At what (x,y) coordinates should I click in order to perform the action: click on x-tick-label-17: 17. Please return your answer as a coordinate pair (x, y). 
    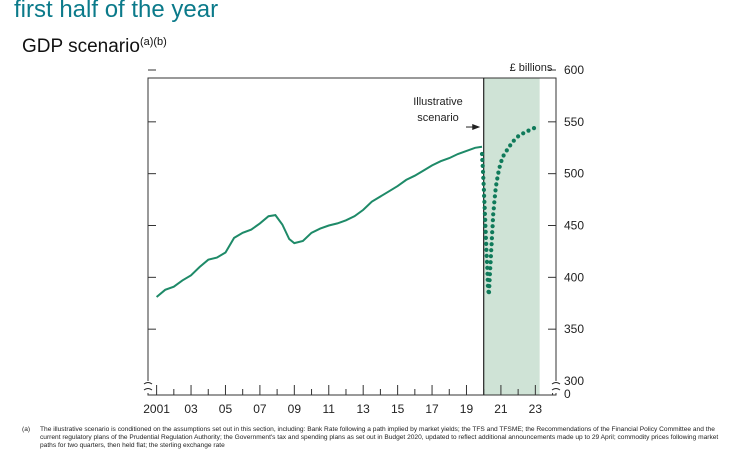
    Looking at the image, I should click on (432, 409).